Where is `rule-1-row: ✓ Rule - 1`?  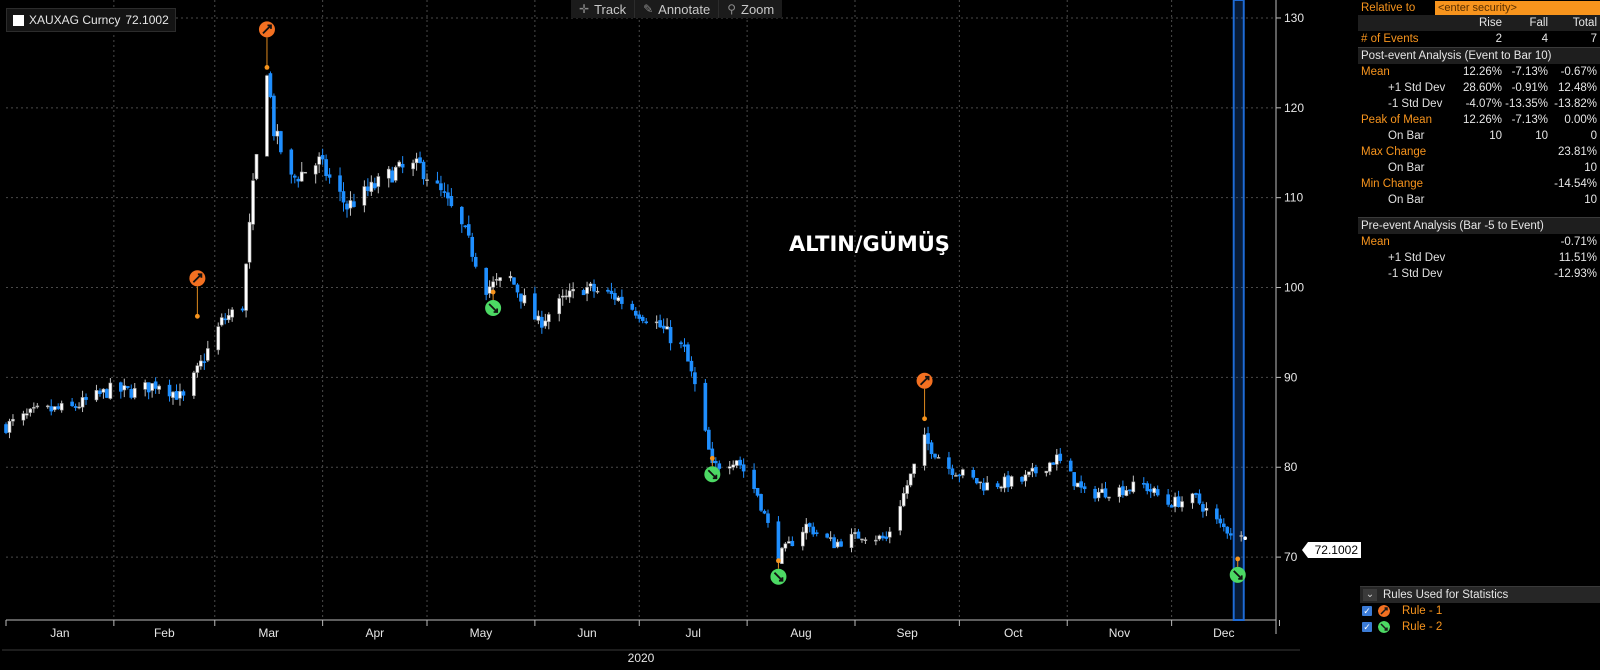 rule-1-row: ✓ Rule - 1 is located at coordinates (1402, 611).